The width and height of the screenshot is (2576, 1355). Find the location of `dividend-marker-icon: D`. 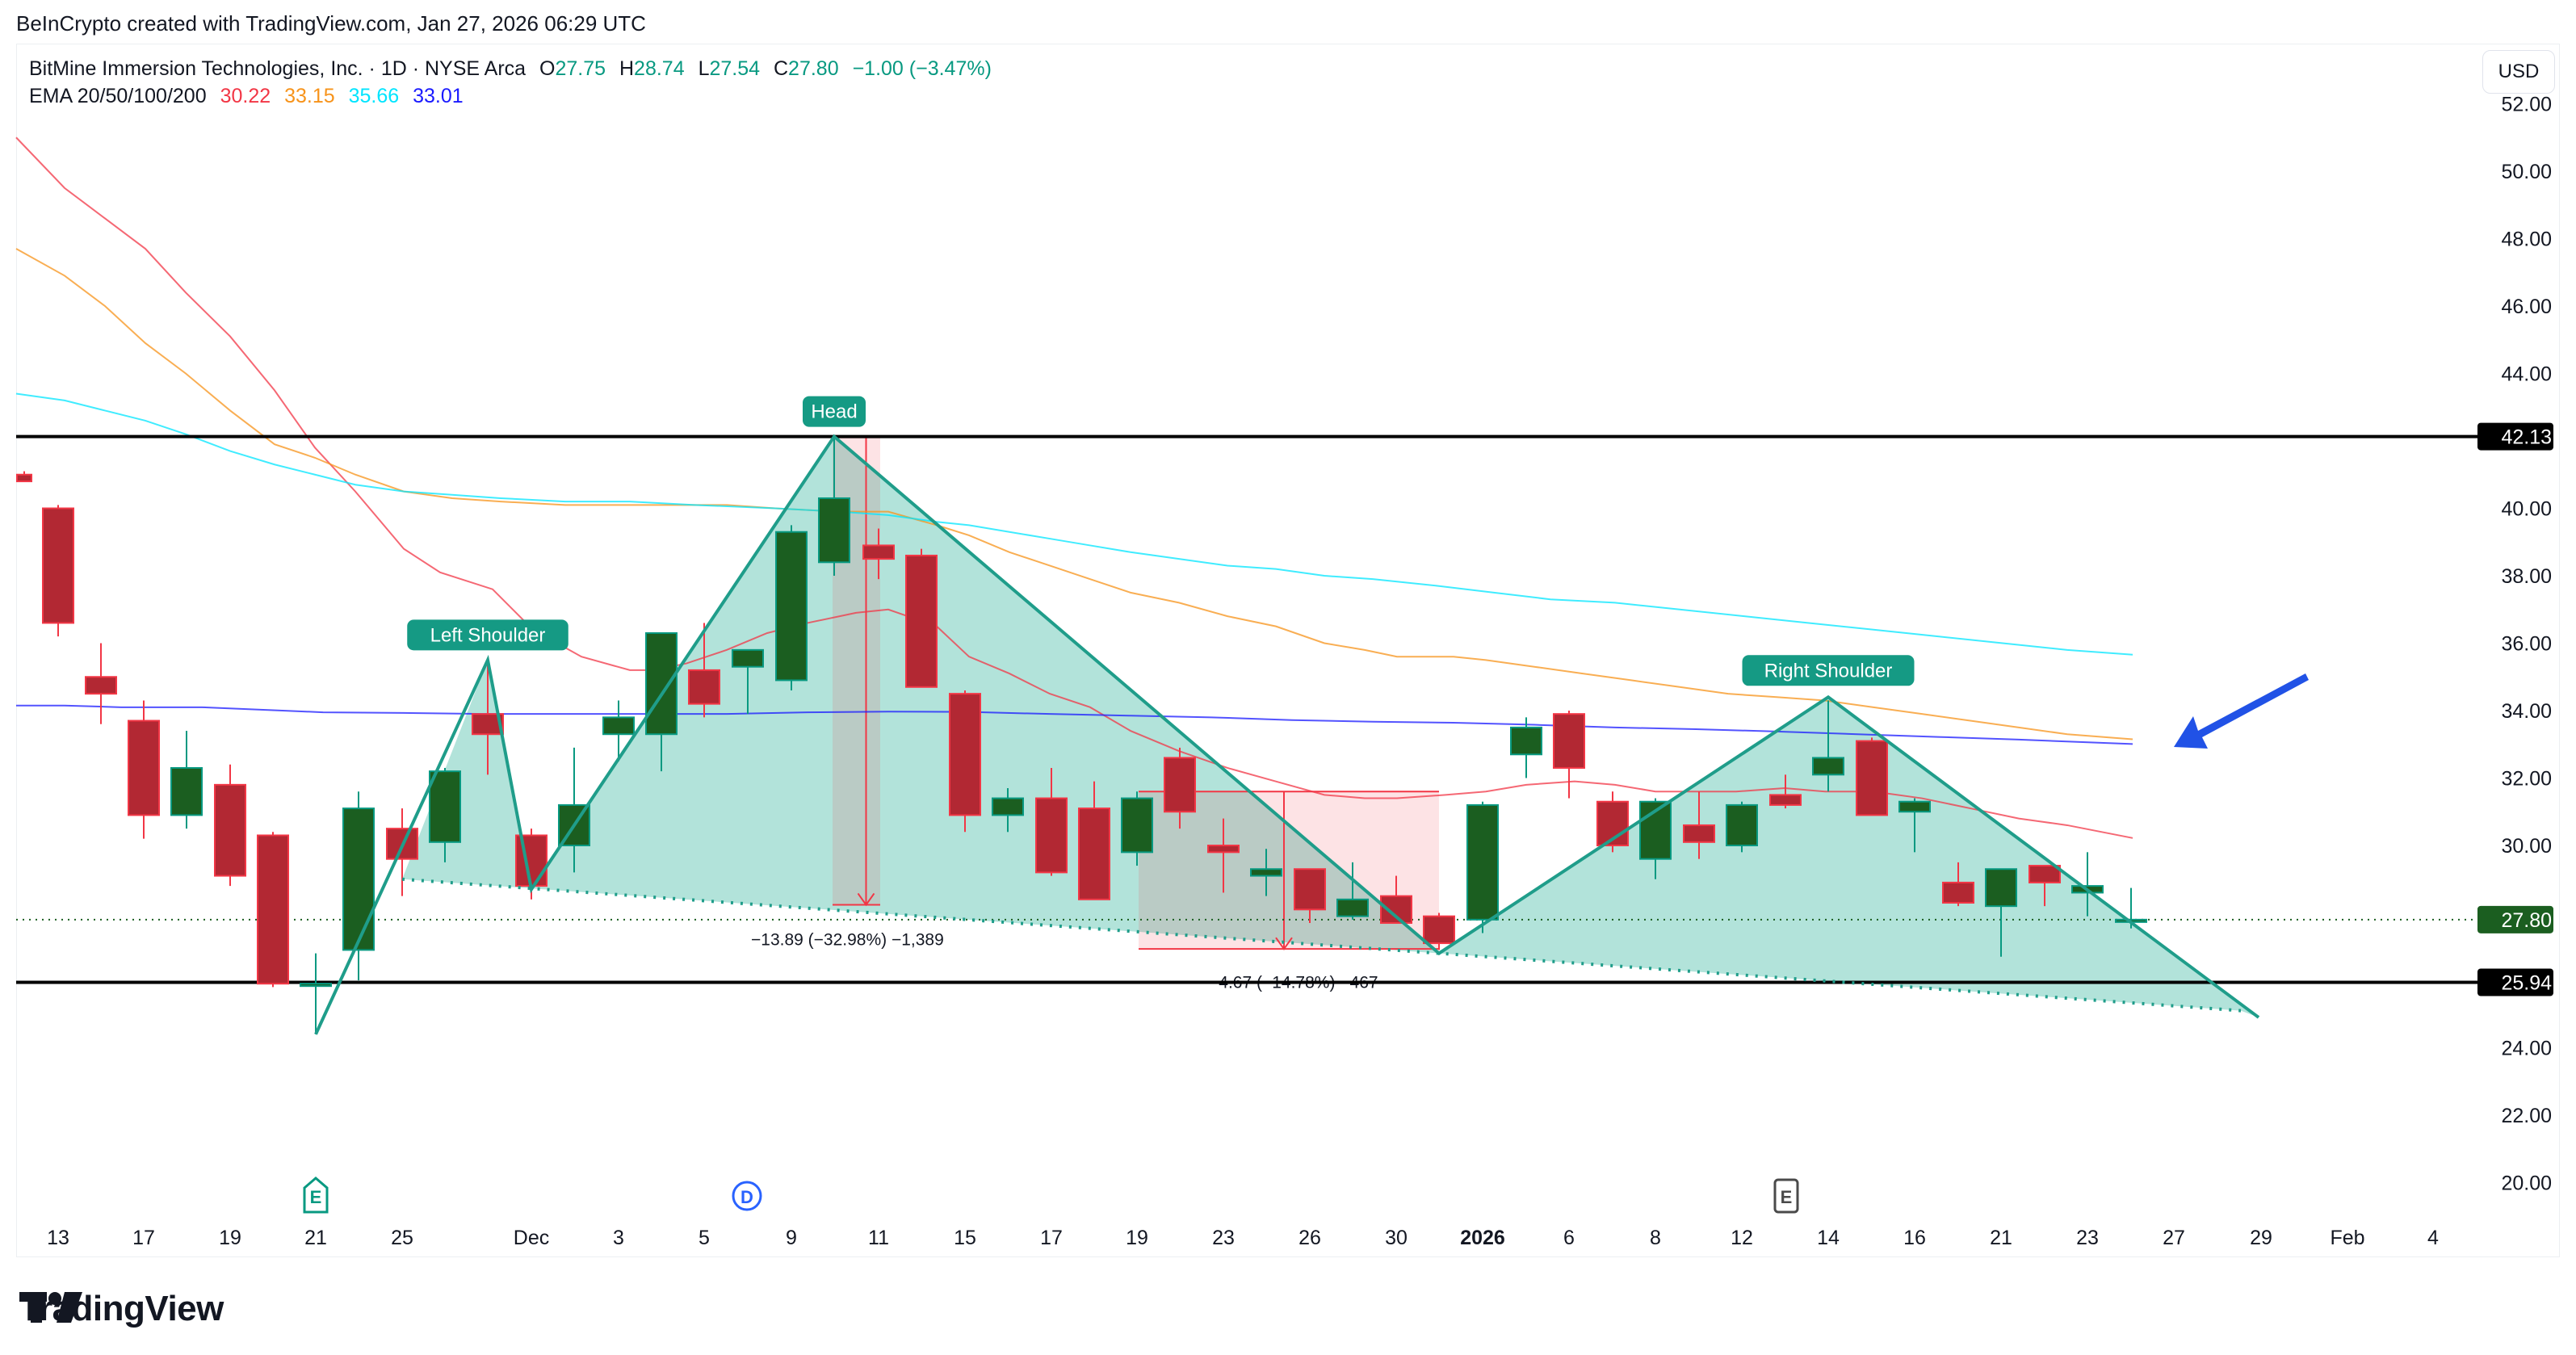

dividend-marker-icon: D is located at coordinates (747, 1196).